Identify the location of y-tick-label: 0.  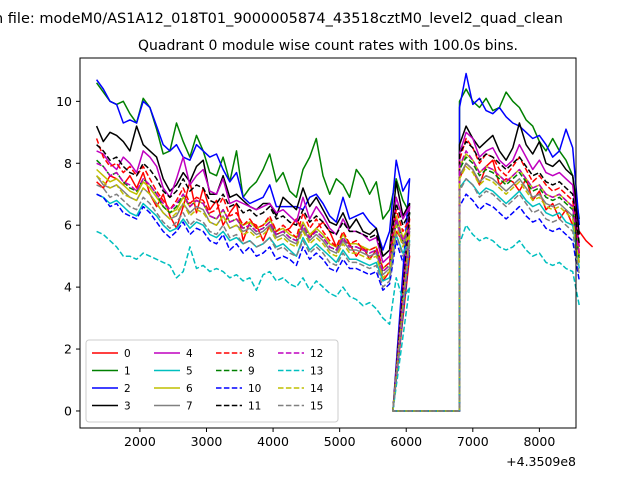
(68, 410).